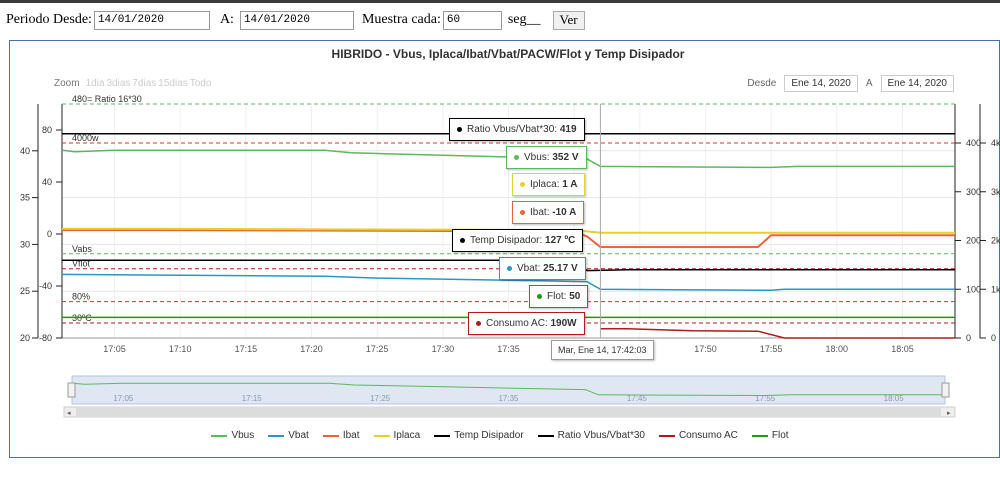 This screenshot has height=496, width=1000. What do you see at coordinates (81, 297) in the screenshot?
I see `annotation-label: 80%` at bounding box center [81, 297].